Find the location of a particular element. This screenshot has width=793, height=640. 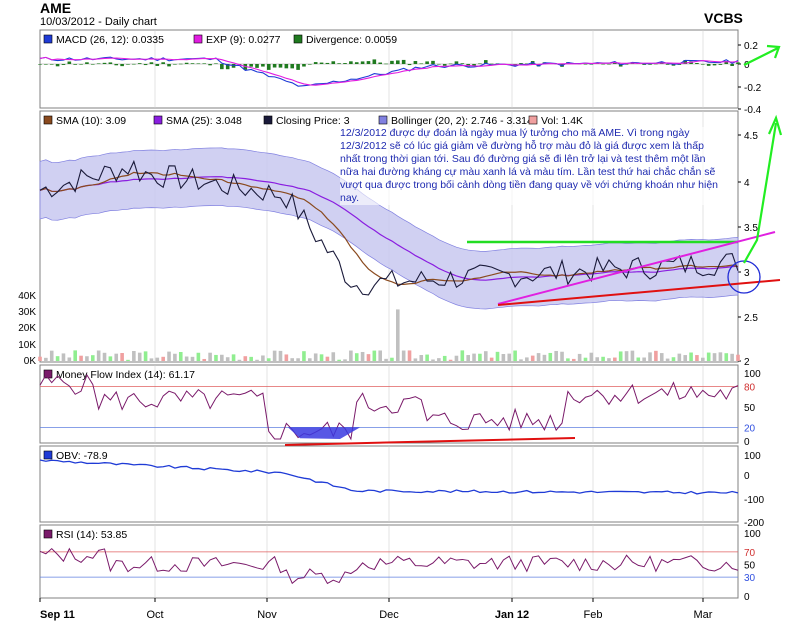

x-tick-label-1: Oct is located at coordinates (154, 615).